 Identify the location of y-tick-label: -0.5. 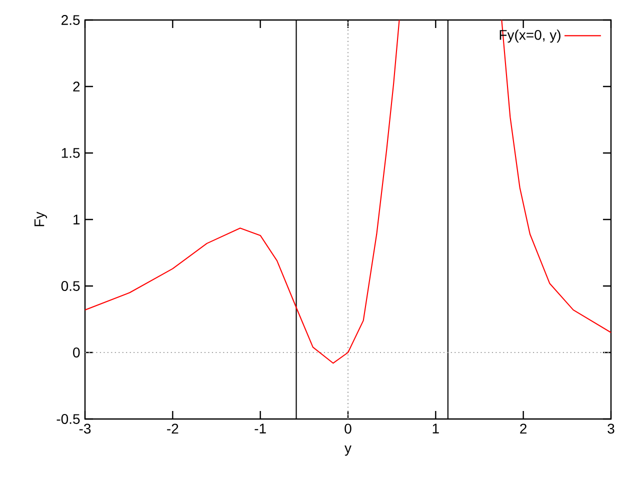
(68, 419).